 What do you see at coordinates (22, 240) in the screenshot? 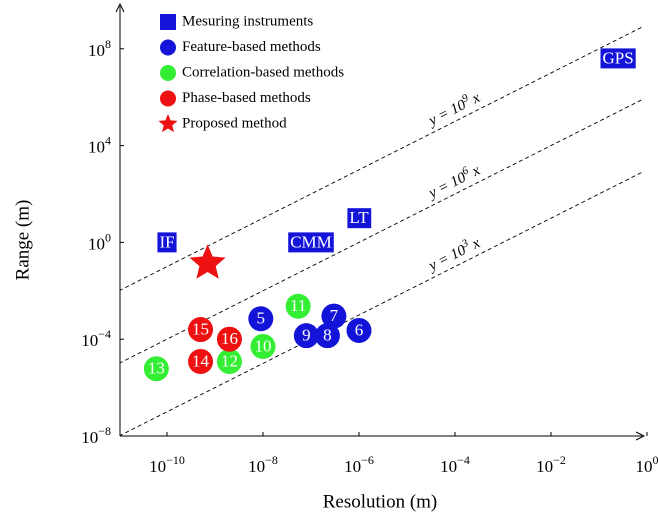
I see `y-axis-label: Range (m)` at bounding box center [22, 240].